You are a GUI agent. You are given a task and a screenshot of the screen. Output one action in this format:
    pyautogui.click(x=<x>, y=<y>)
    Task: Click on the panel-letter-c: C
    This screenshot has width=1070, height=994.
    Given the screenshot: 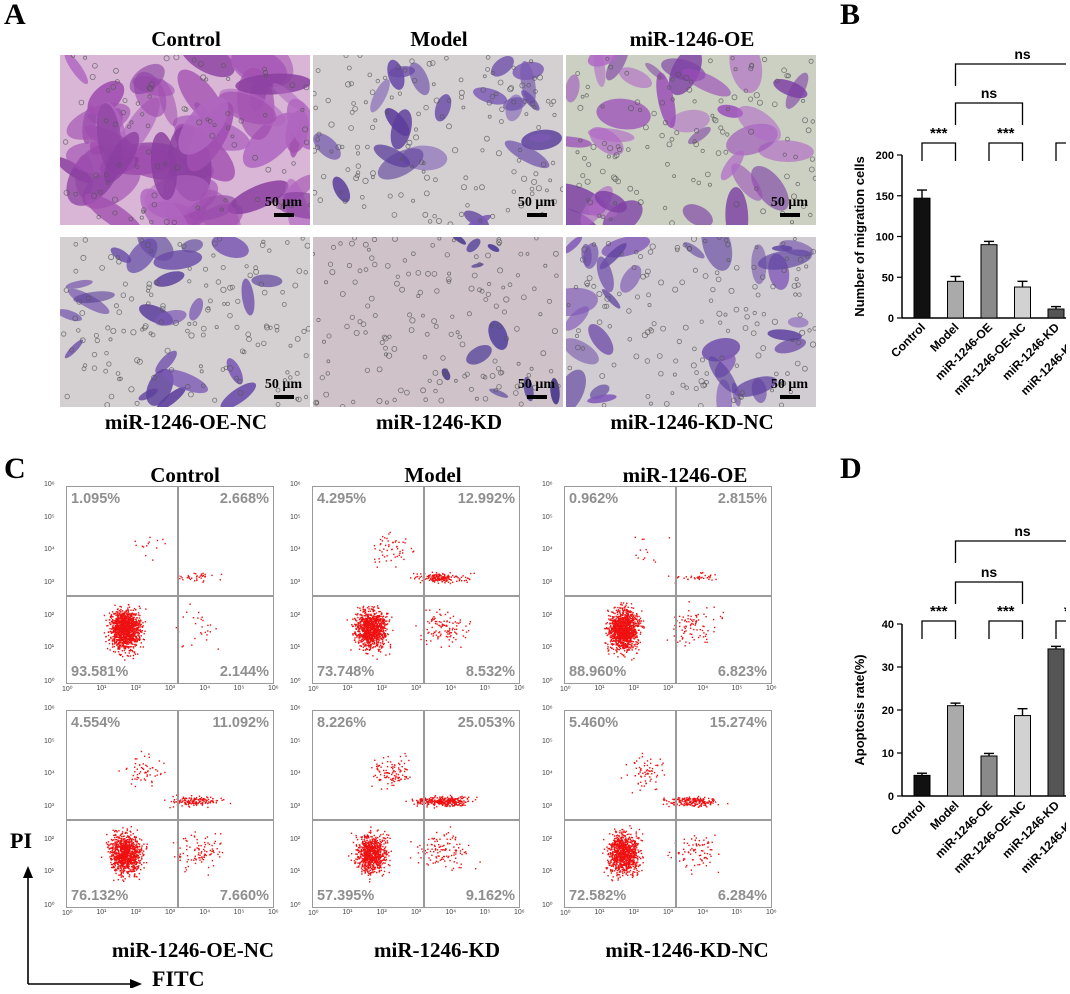 What is the action you would take?
    pyautogui.click(x=15, y=468)
    